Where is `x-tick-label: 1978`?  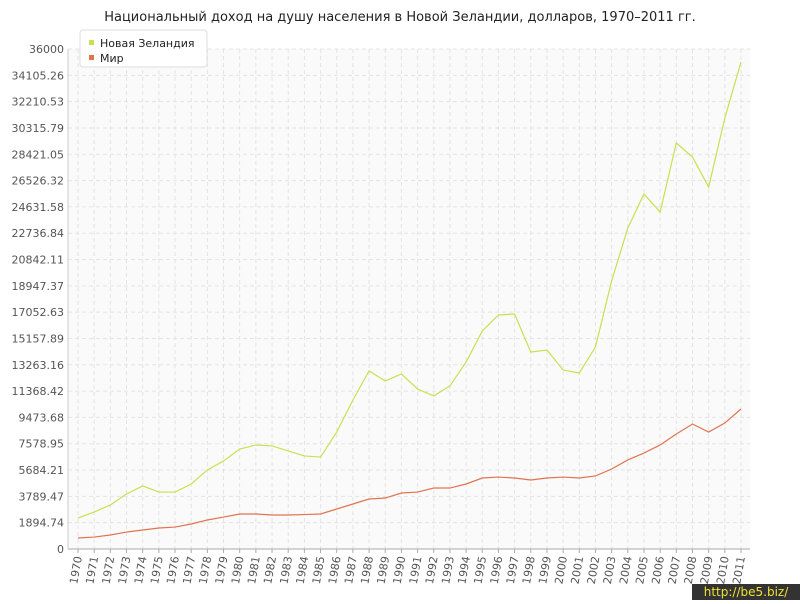
x-tick-label: 1978 is located at coordinates (206, 570).